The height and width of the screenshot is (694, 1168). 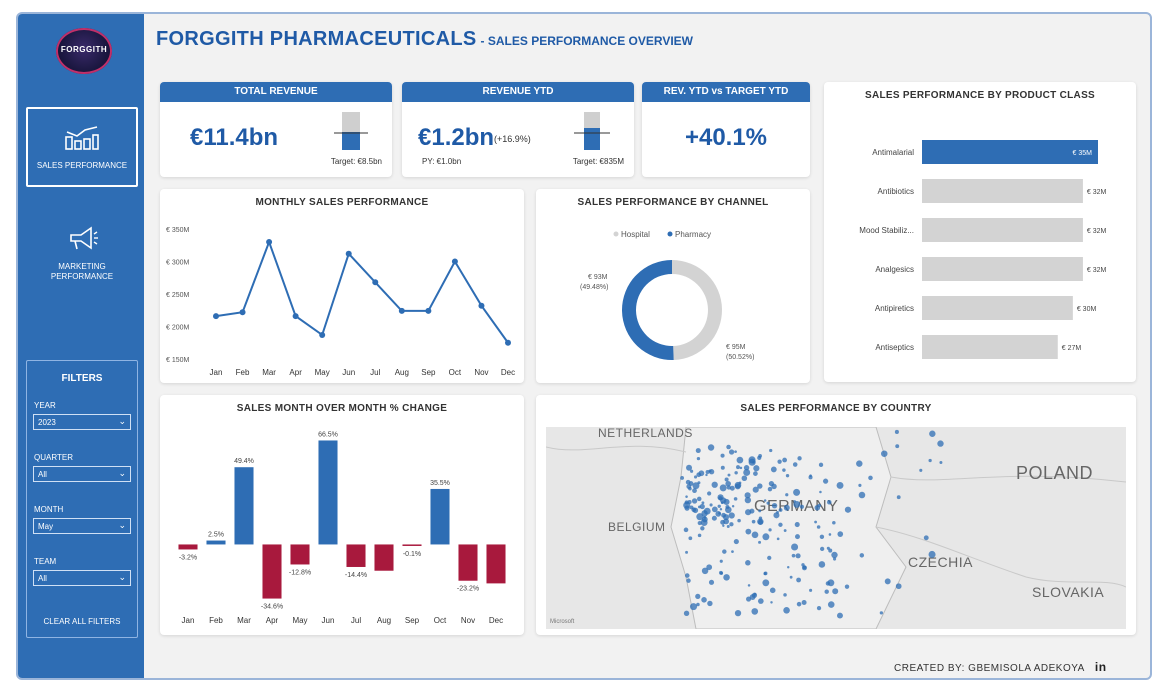 What do you see at coordinates (412, 620) in the screenshot?
I see `x-tick-label: Sep` at bounding box center [412, 620].